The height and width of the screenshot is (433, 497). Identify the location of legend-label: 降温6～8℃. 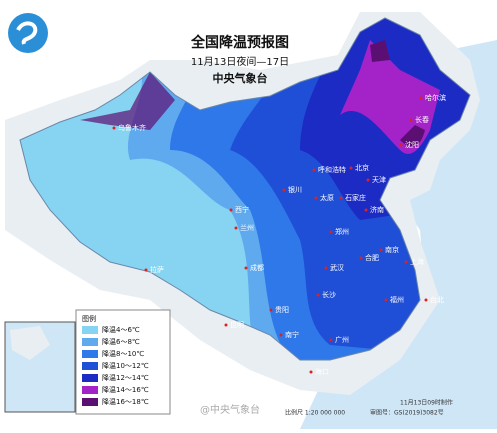
(121, 341).